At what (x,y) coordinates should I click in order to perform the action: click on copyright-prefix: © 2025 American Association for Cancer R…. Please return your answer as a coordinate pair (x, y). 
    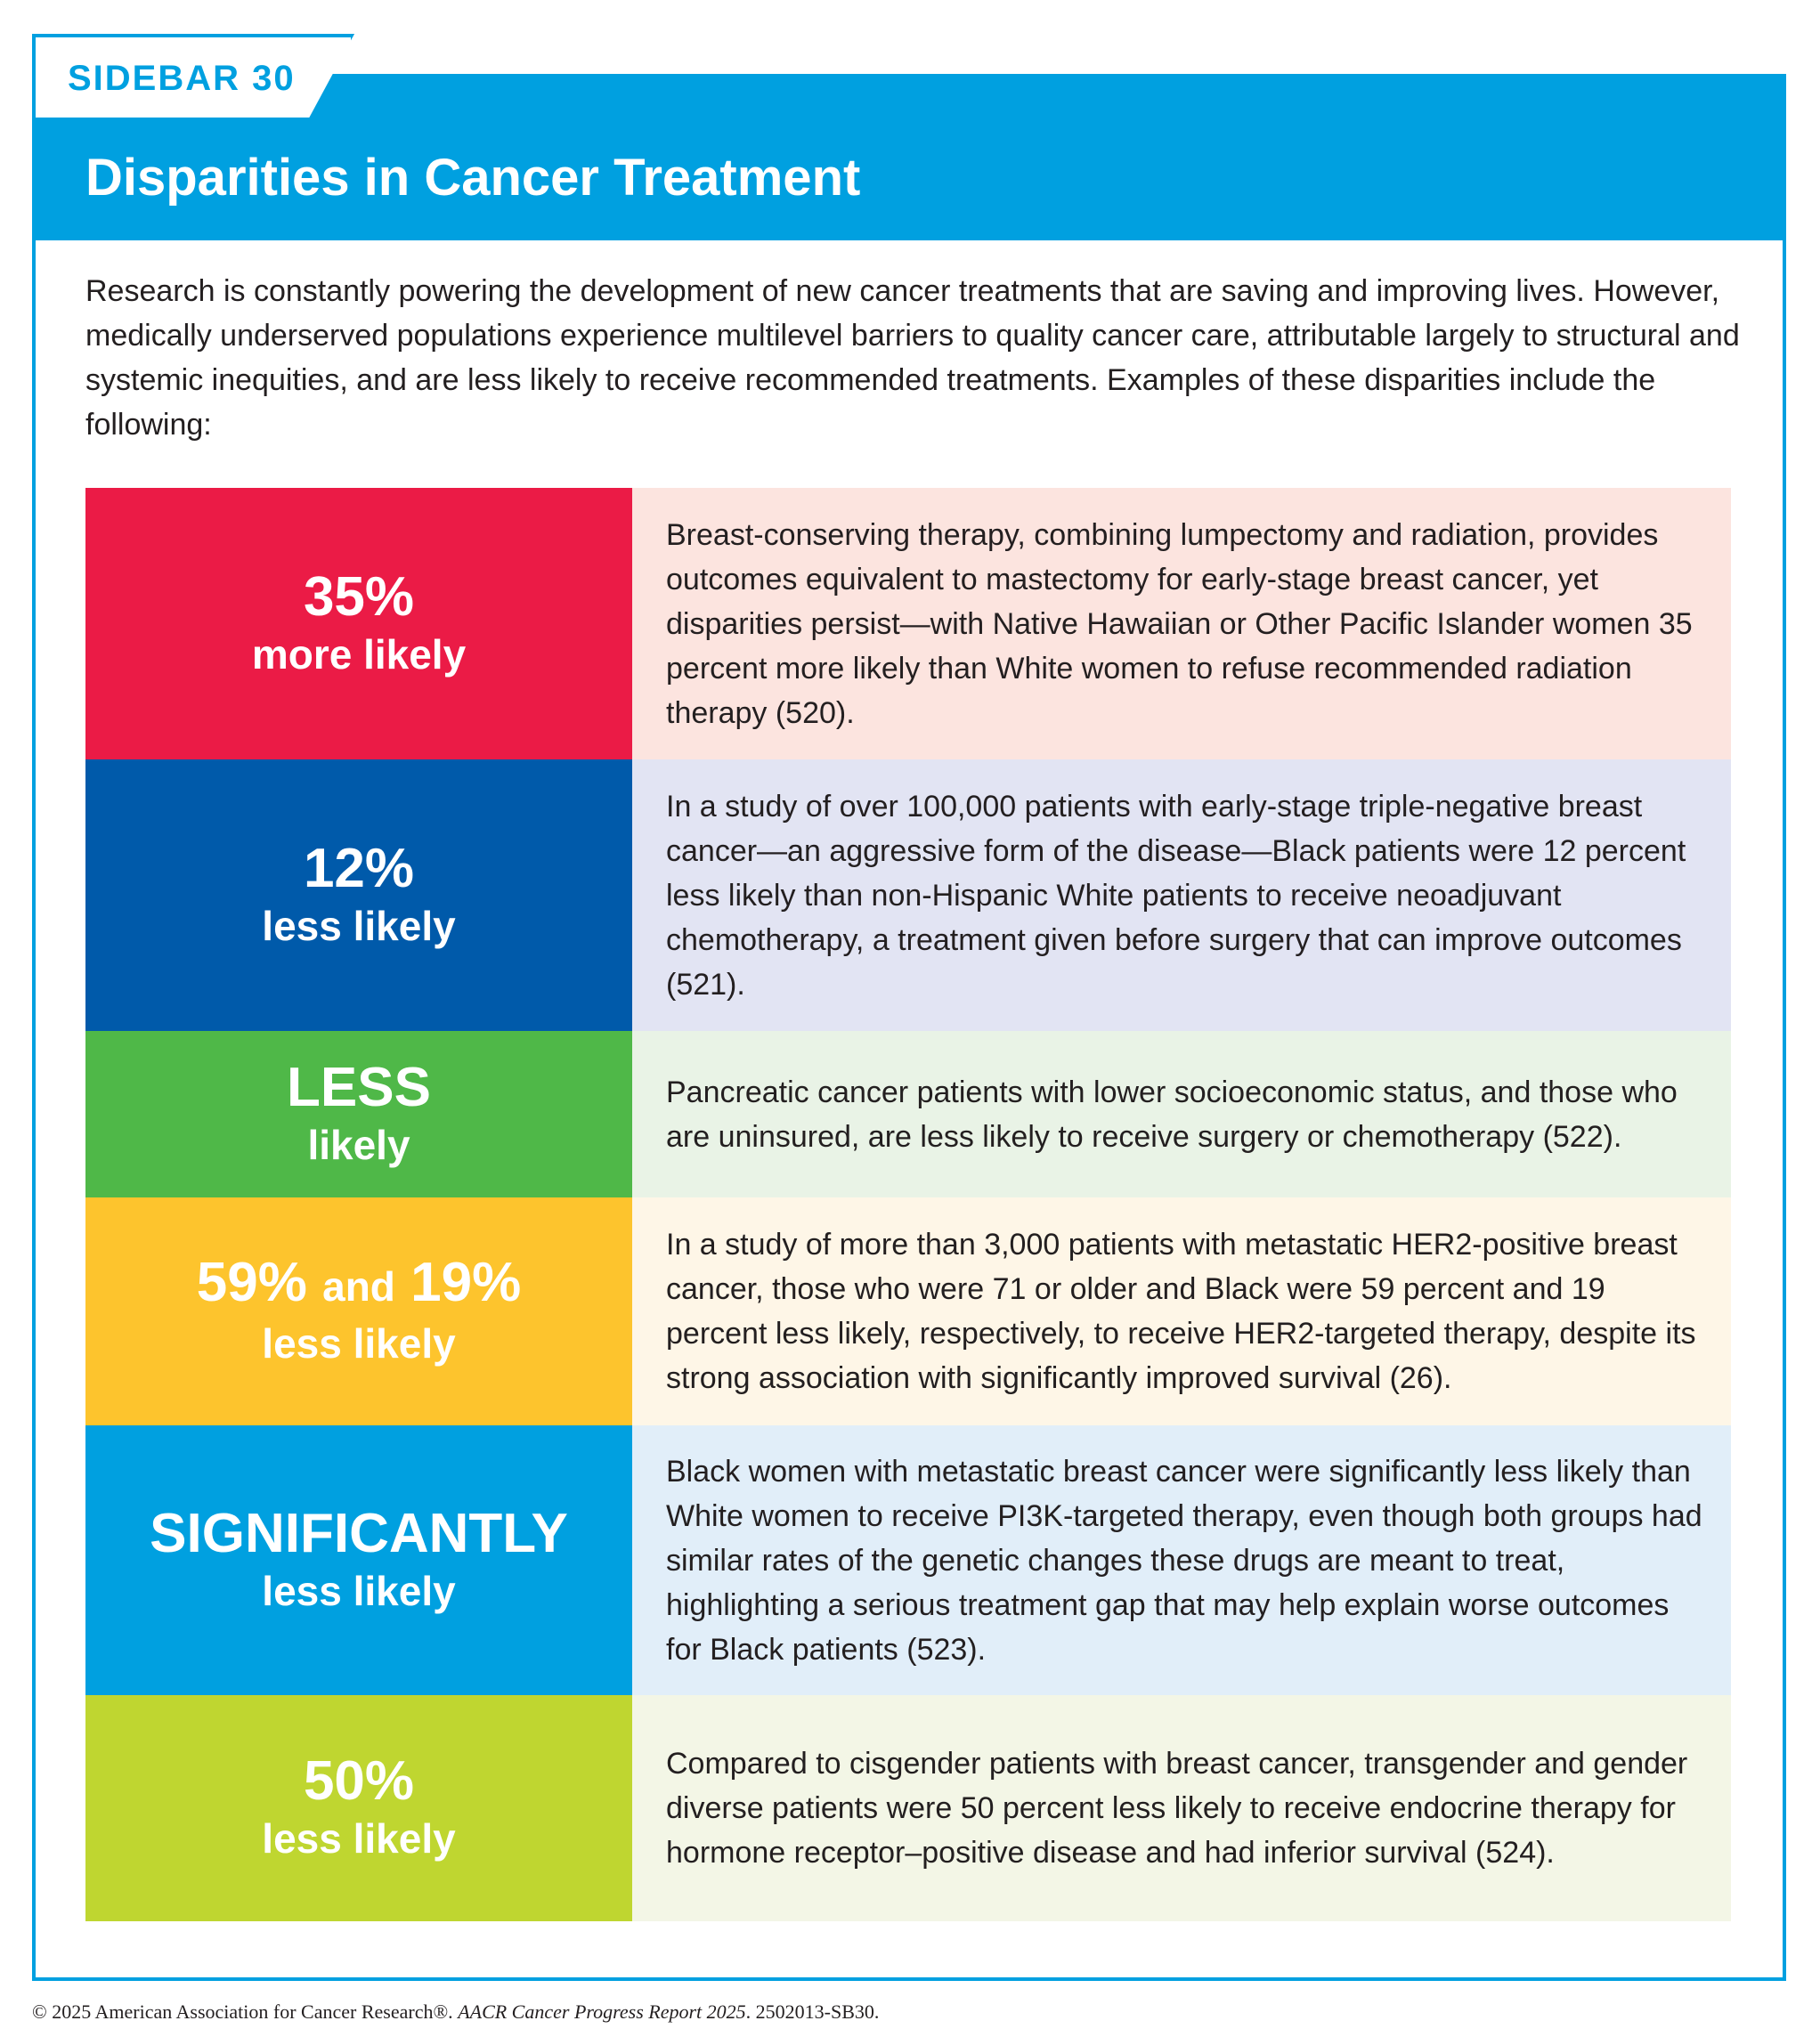
    Looking at the image, I should click on (245, 2011).